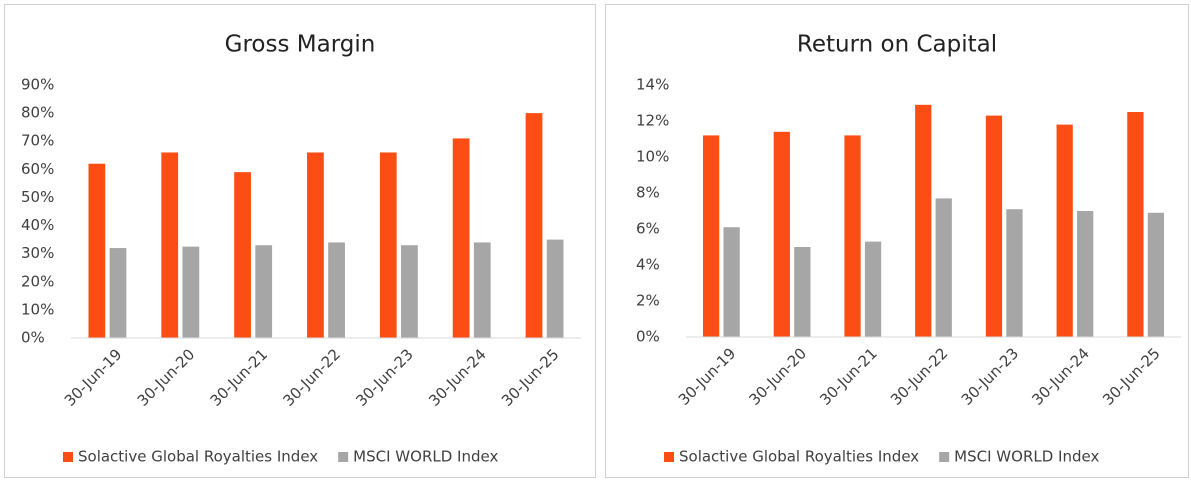 The width and height of the screenshot is (1191, 481). What do you see at coordinates (37, 85) in the screenshot?
I see `y-tick-label: 90%` at bounding box center [37, 85].